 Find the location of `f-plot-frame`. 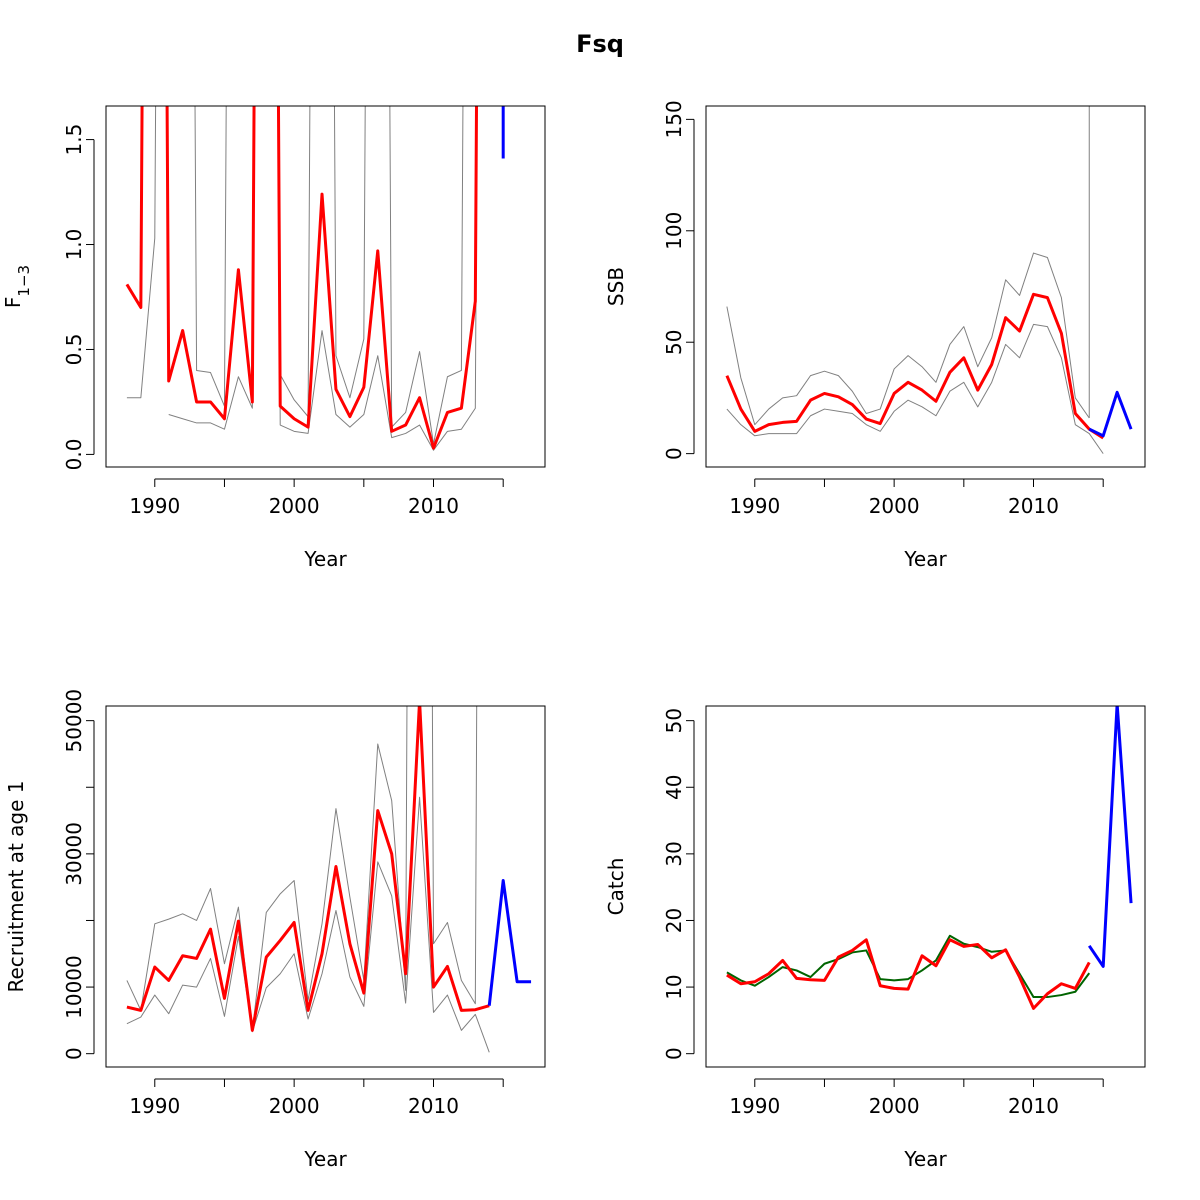

f-plot-frame is located at coordinates (325, 286).